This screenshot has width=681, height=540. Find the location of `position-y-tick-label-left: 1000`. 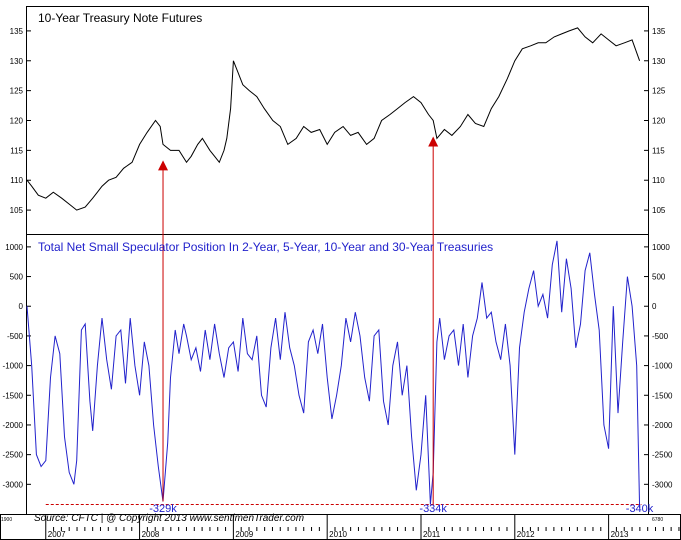

position-y-tick-label-left: 1000 is located at coordinates (14, 247).